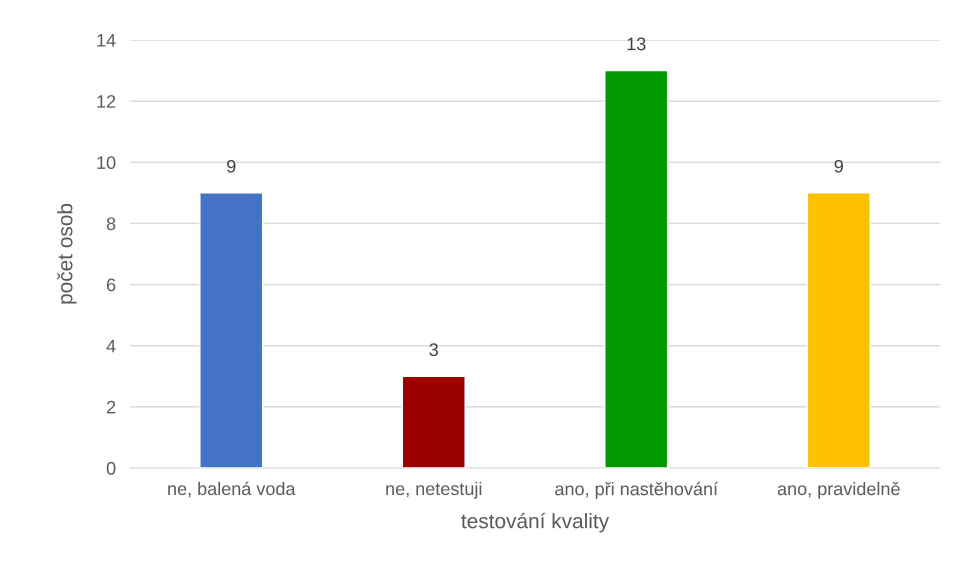  Describe the element at coordinates (433, 349) in the screenshot. I see `data-label: 3` at that location.